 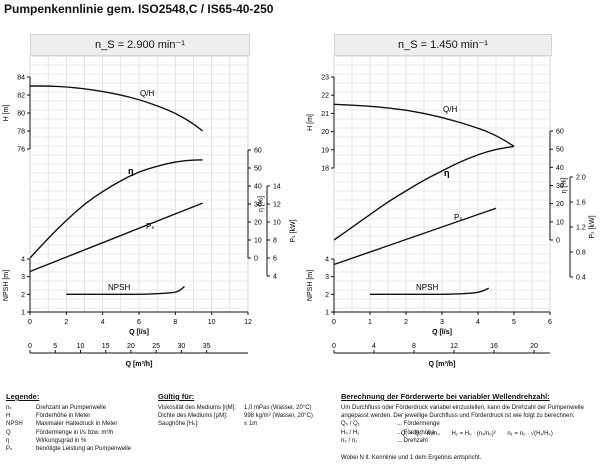 I want to click on legend-item: Pₛ benötigte Leistung an Pumpenwelle, so click(x=69, y=449).